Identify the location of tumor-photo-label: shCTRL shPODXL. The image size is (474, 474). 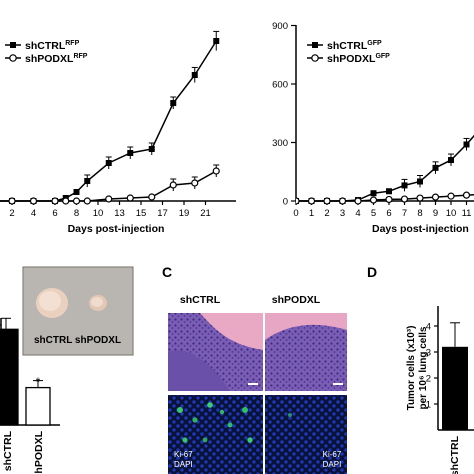
(77, 340).